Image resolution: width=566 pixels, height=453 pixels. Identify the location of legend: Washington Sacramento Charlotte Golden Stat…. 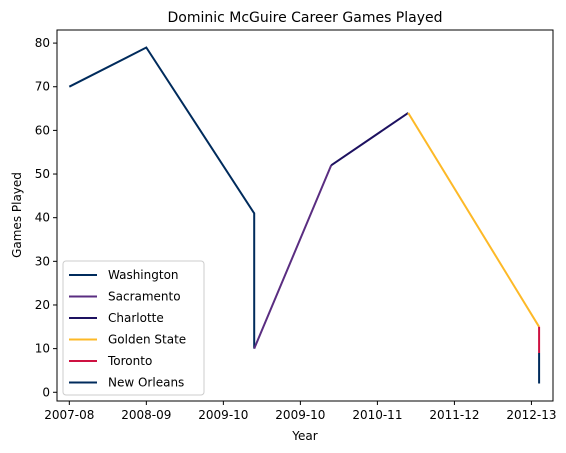
(133, 328).